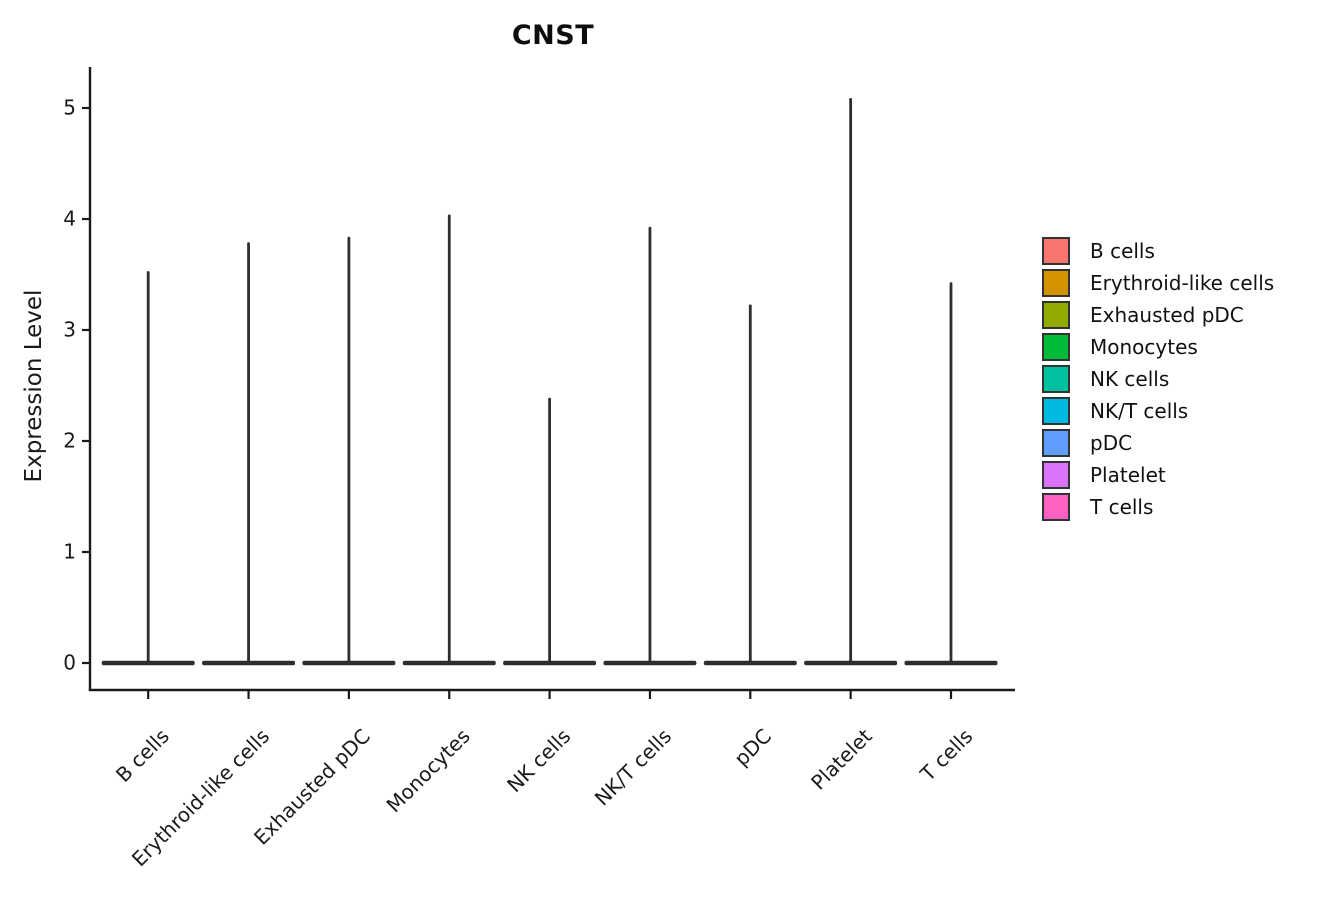 This screenshot has width=1327, height=900. What do you see at coordinates (349, 663) in the screenshot?
I see `violin-base-exhausted-pdc` at bounding box center [349, 663].